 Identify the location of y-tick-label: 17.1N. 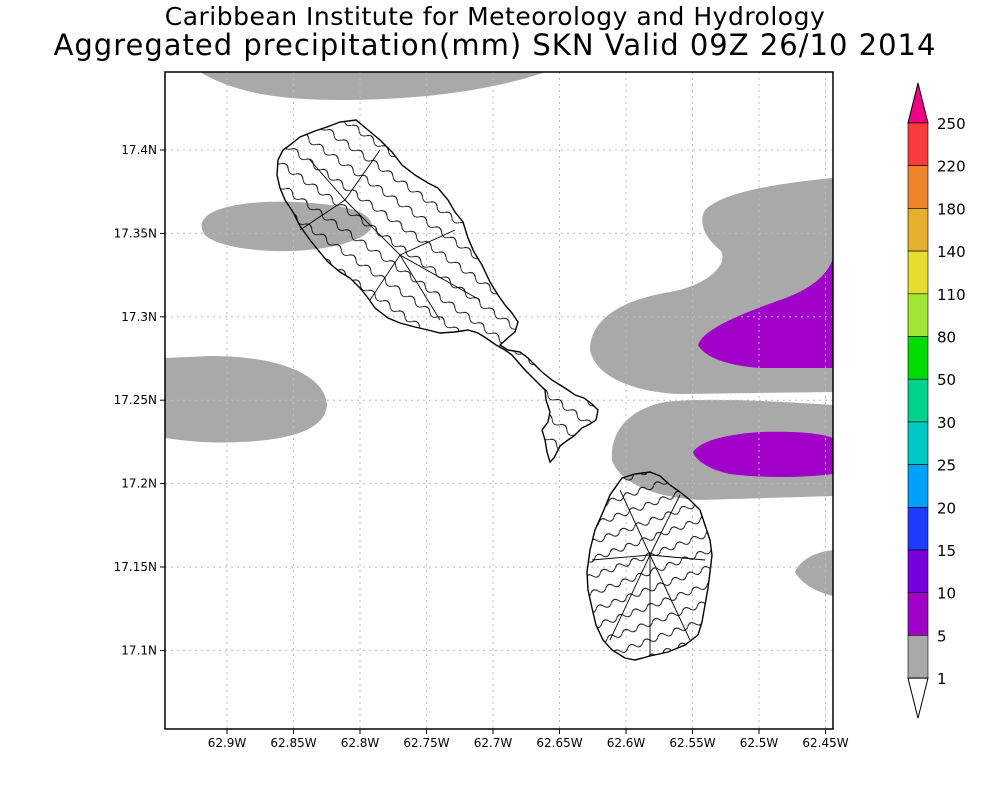
(139, 650).